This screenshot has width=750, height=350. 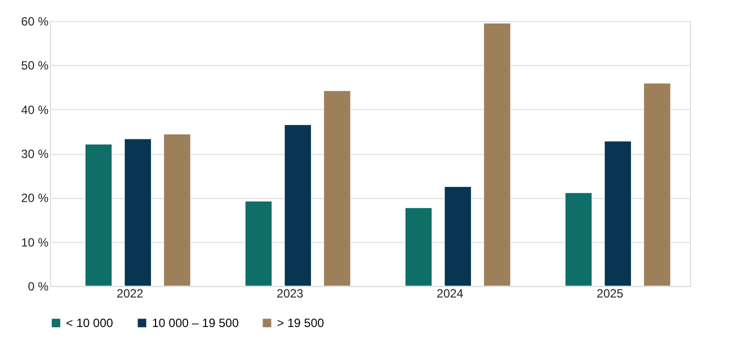 I want to click on x-tick-label: 2024, so click(x=450, y=293).